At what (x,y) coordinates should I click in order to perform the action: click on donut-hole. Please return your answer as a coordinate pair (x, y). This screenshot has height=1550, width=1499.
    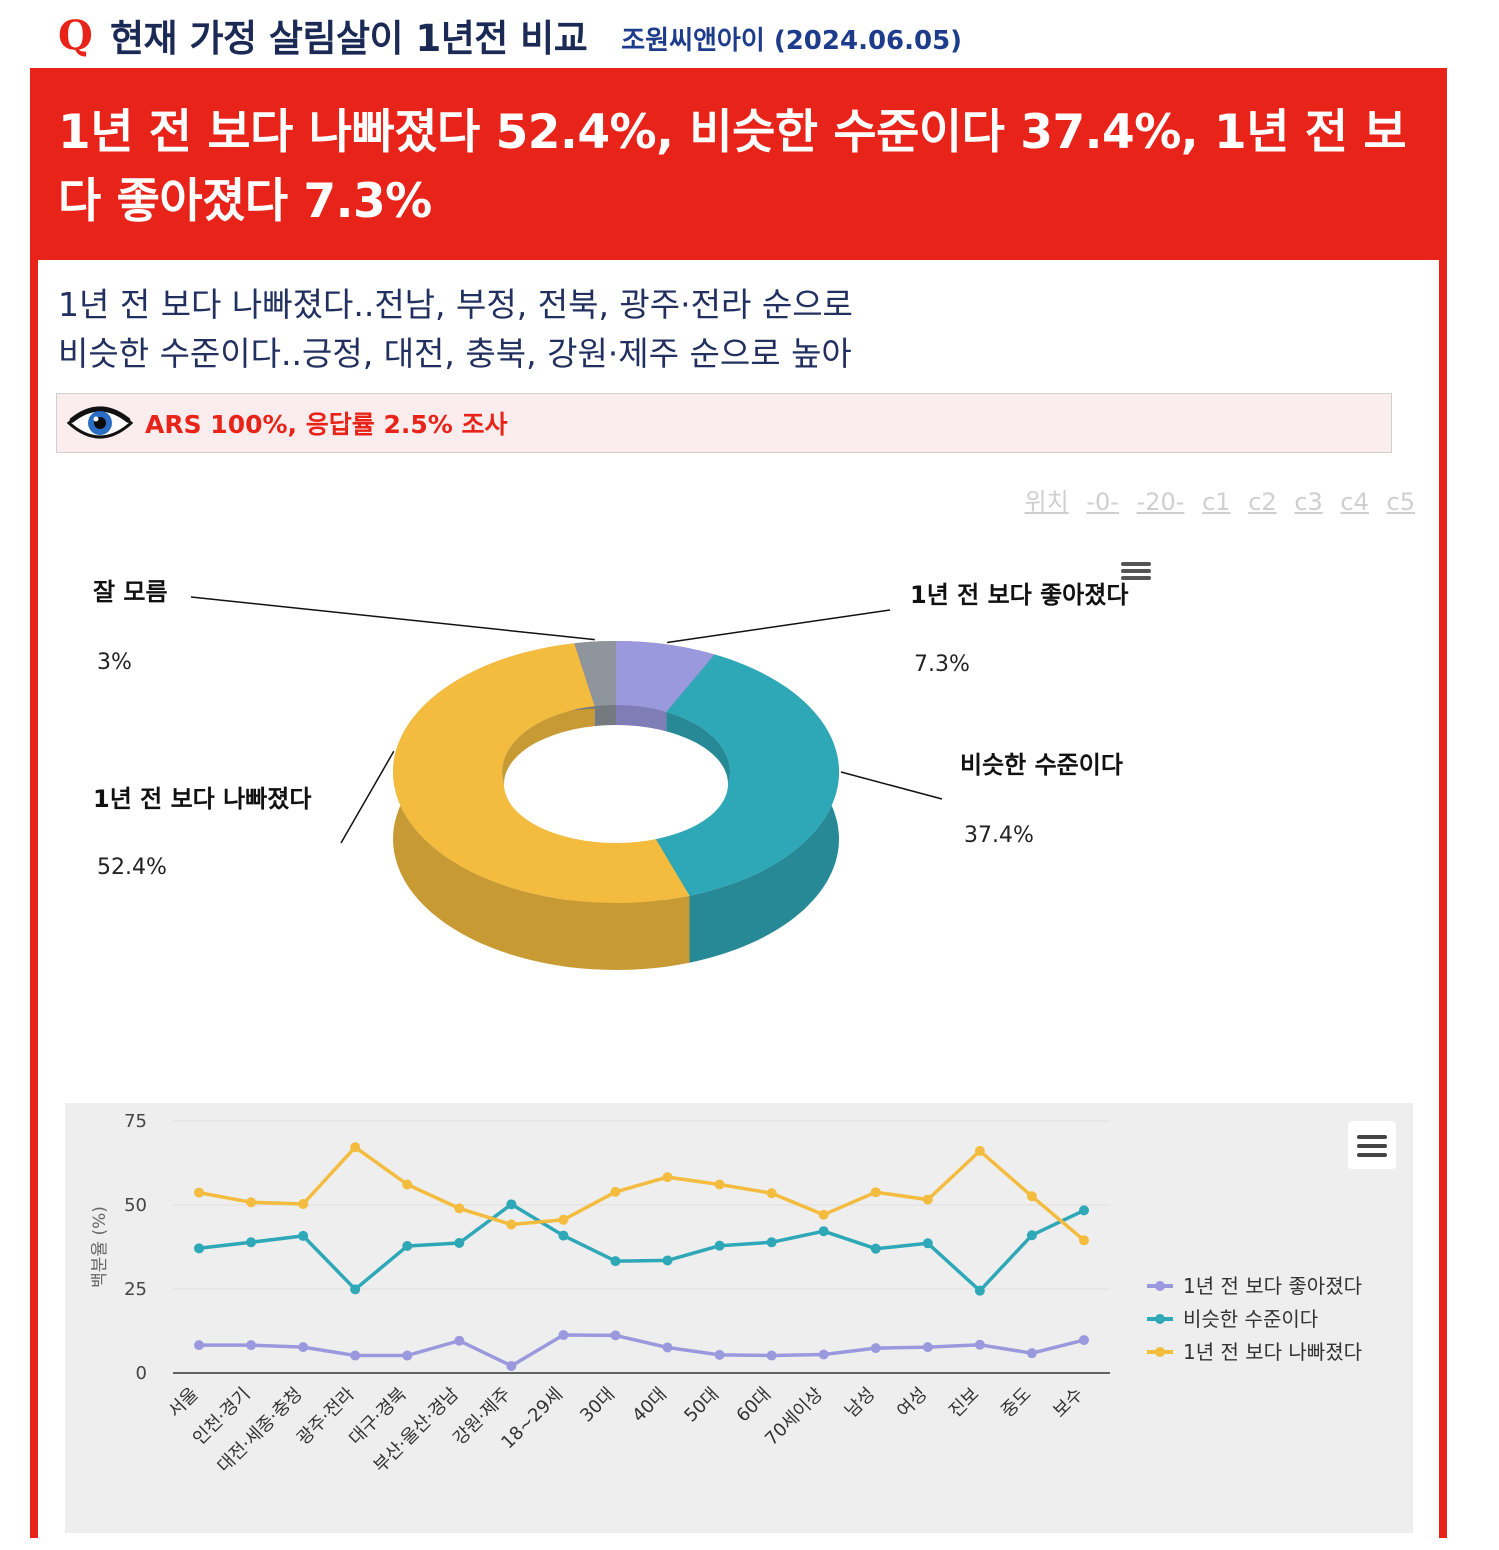
    Looking at the image, I should click on (616, 784).